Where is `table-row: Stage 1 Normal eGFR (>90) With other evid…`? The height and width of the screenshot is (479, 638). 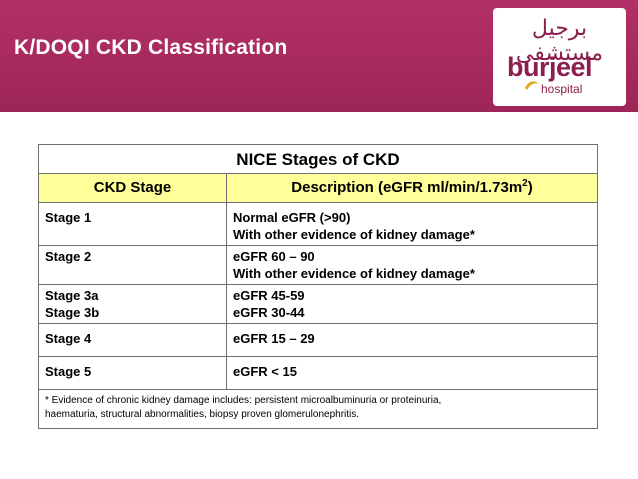 table-row: Stage 1 Normal eGFR (>90) With other evid… is located at coordinates (318, 224).